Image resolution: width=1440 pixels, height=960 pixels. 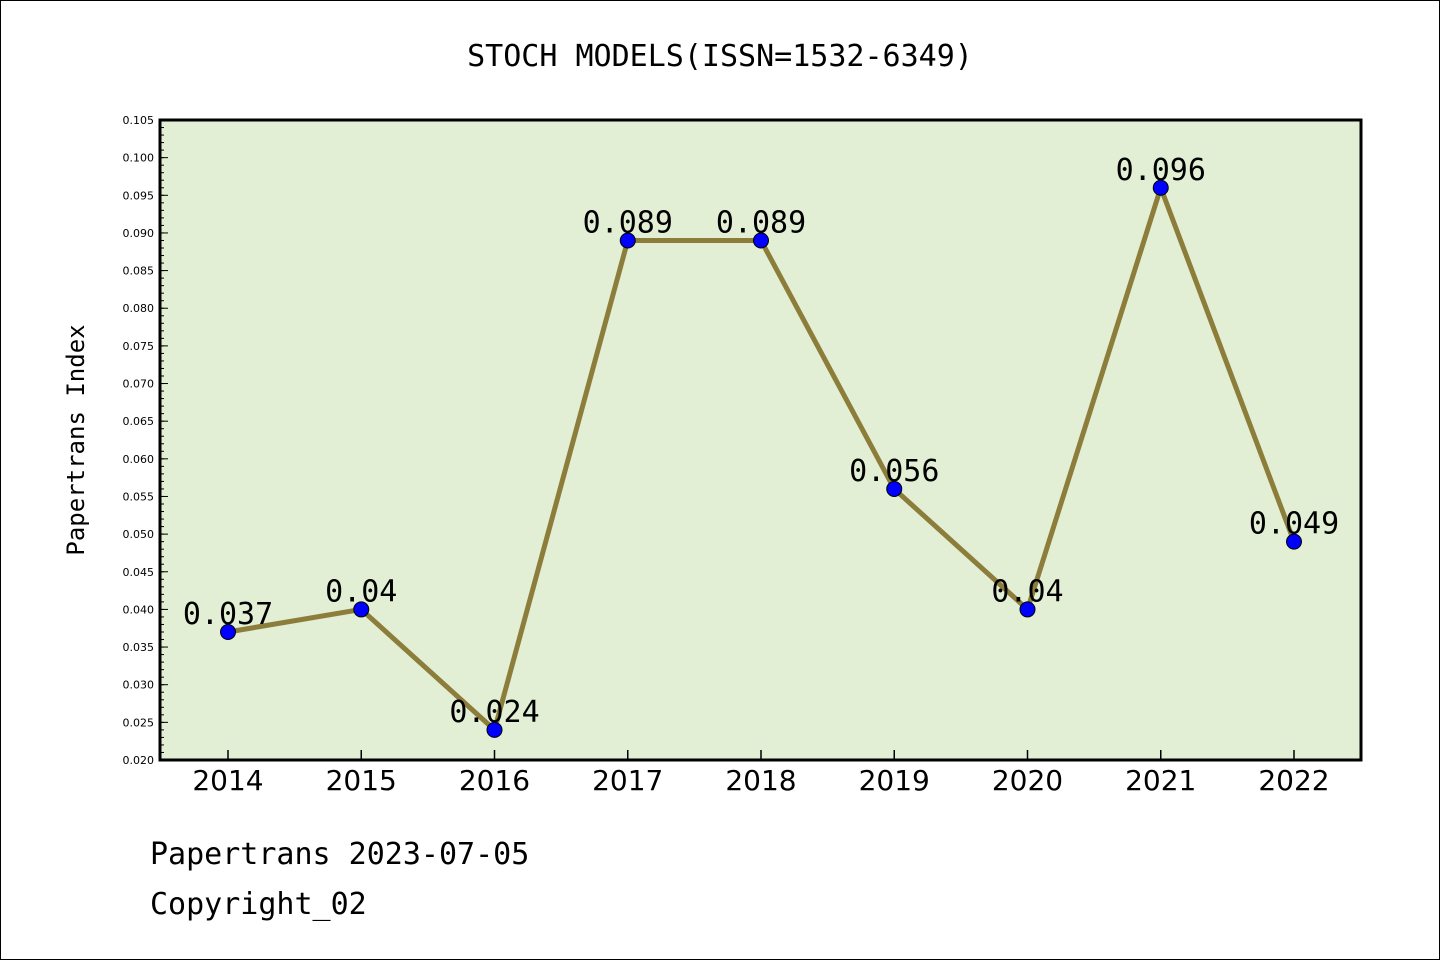 What do you see at coordinates (228, 614) in the screenshot?
I see `data-label: 0.037` at bounding box center [228, 614].